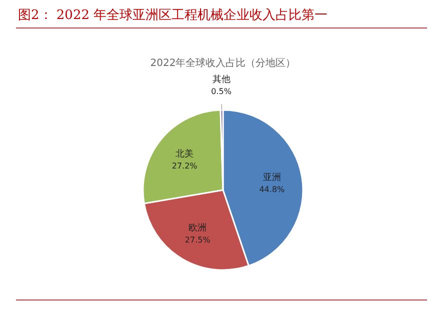 The width and height of the screenshot is (437, 328). Describe the element at coordinates (197, 228) in the screenshot. I see `slice-label: 欧洲` at that location.